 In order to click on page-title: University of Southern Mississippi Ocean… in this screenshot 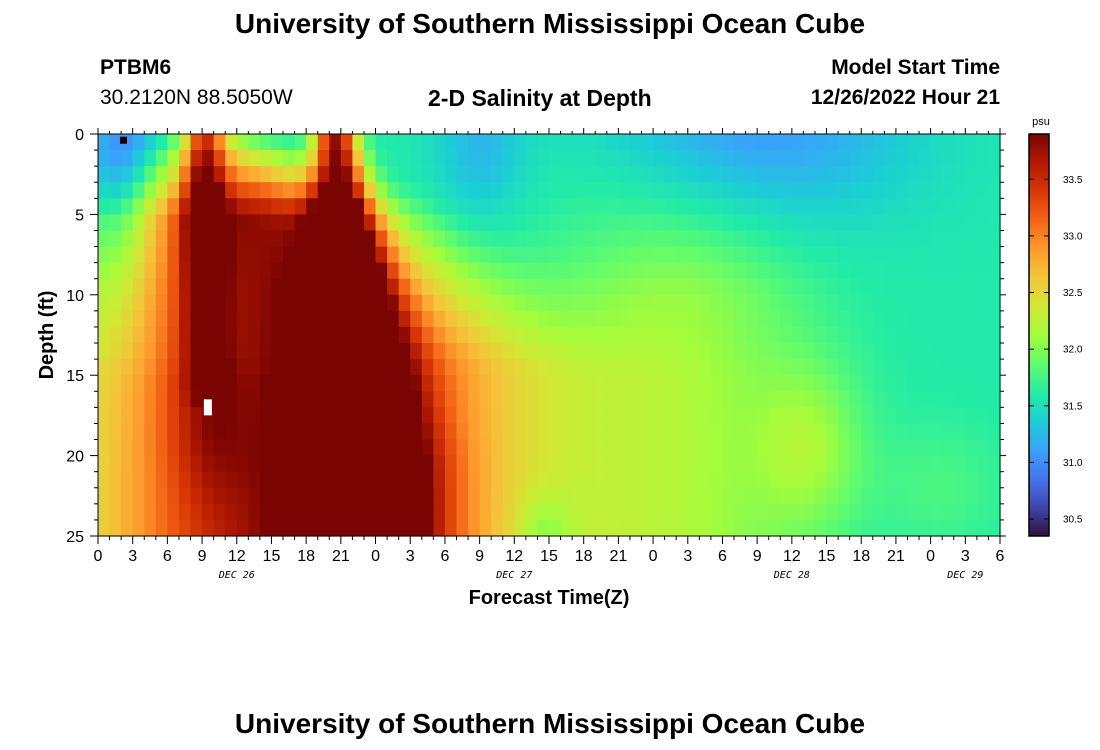, I will do `click(550, 23)`.